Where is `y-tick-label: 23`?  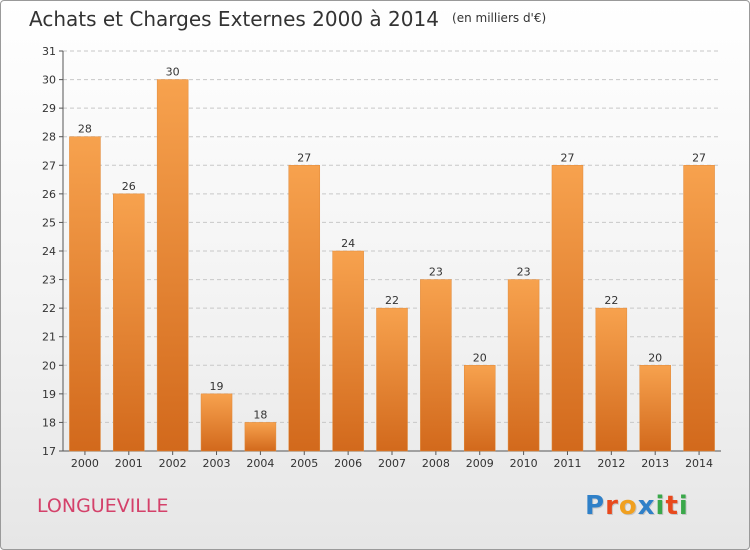
y-tick-label: 23 is located at coordinates (49, 280).